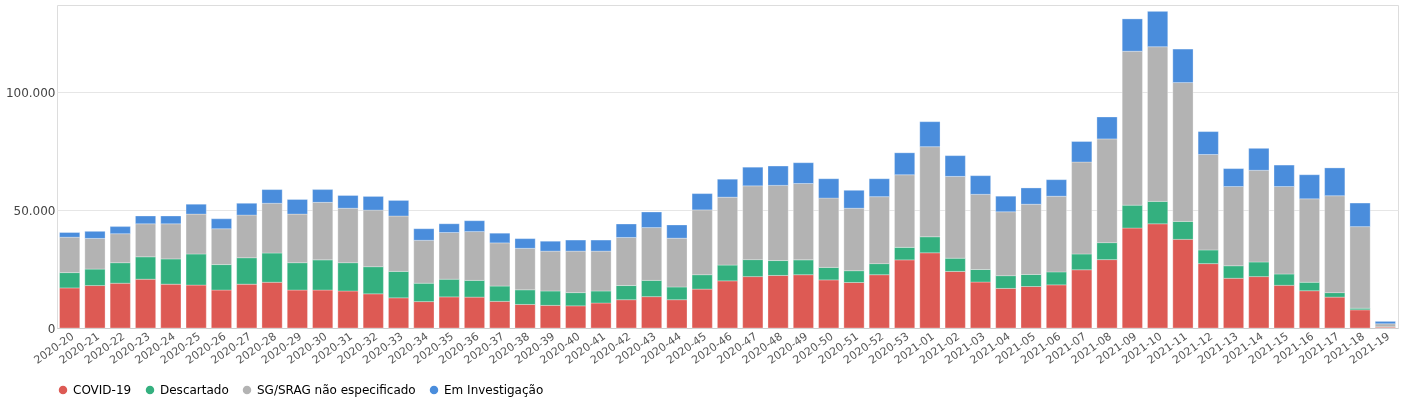  I want to click on legend-label: SG/SRAG não especificado, so click(336, 390).